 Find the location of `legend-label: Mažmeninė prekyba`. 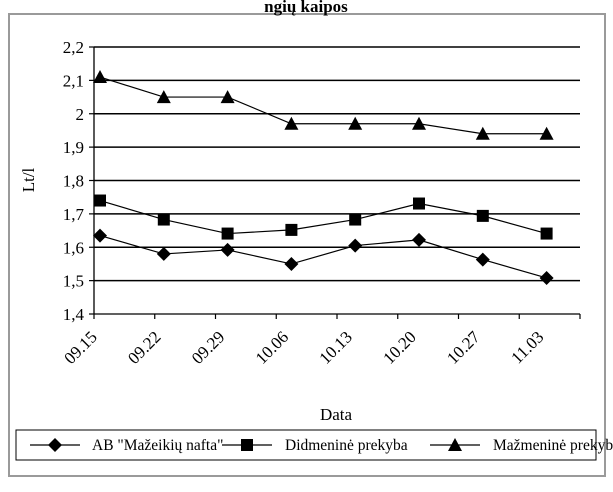

legend-label: Mažmeninė prekyba is located at coordinates (553, 445).